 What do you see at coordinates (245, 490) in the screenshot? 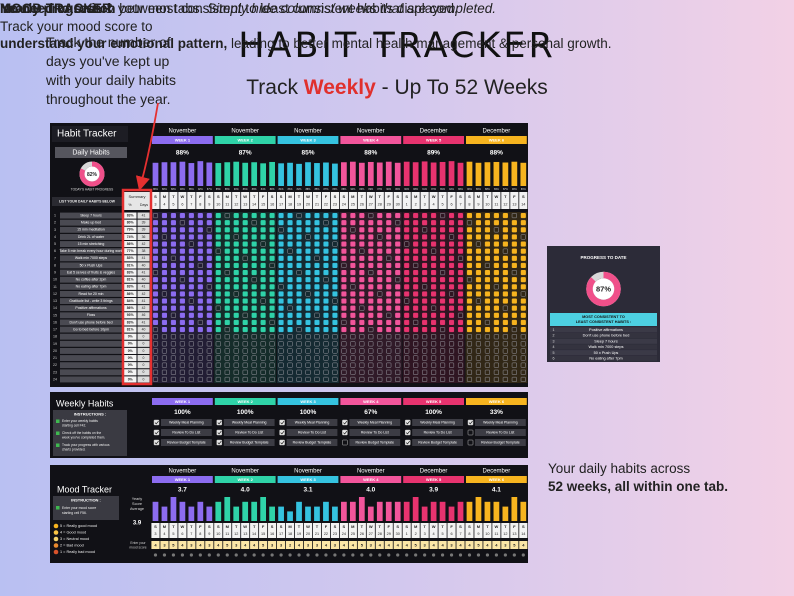
I see `mood-average: 4.0` at bounding box center [245, 490].